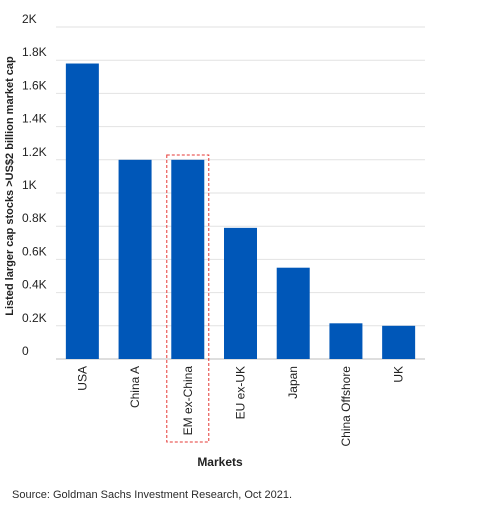  What do you see at coordinates (346, 406) in the screenshot?
I see `x-tick-label: China Offshore` at bounding box center [346, 406].